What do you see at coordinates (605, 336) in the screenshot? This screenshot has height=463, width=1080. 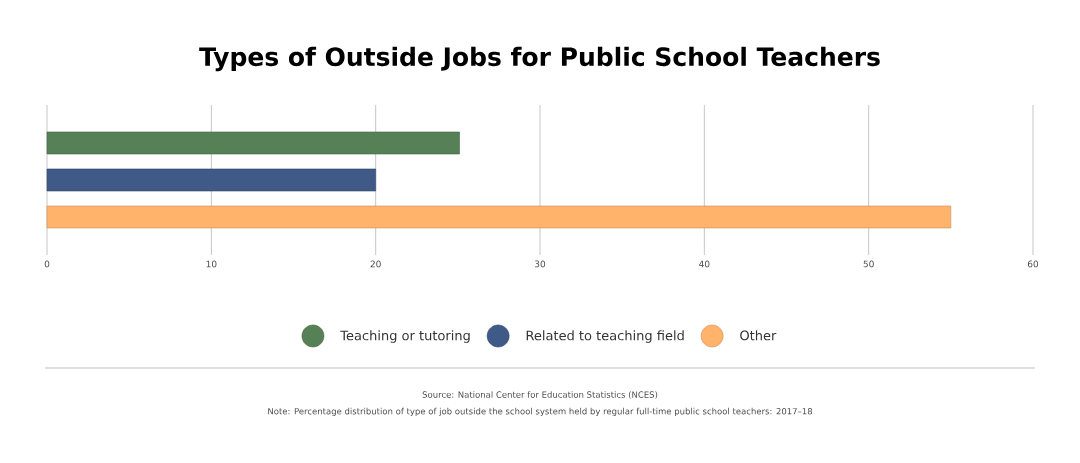 I see `legend-label: Related to teaching field` at bounding box center [605, 336].